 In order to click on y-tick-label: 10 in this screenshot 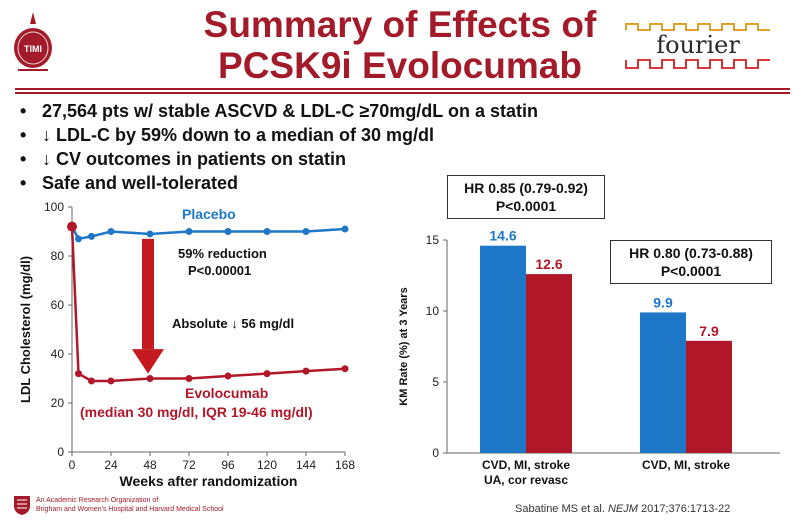, I will do `click(433, 311)`.